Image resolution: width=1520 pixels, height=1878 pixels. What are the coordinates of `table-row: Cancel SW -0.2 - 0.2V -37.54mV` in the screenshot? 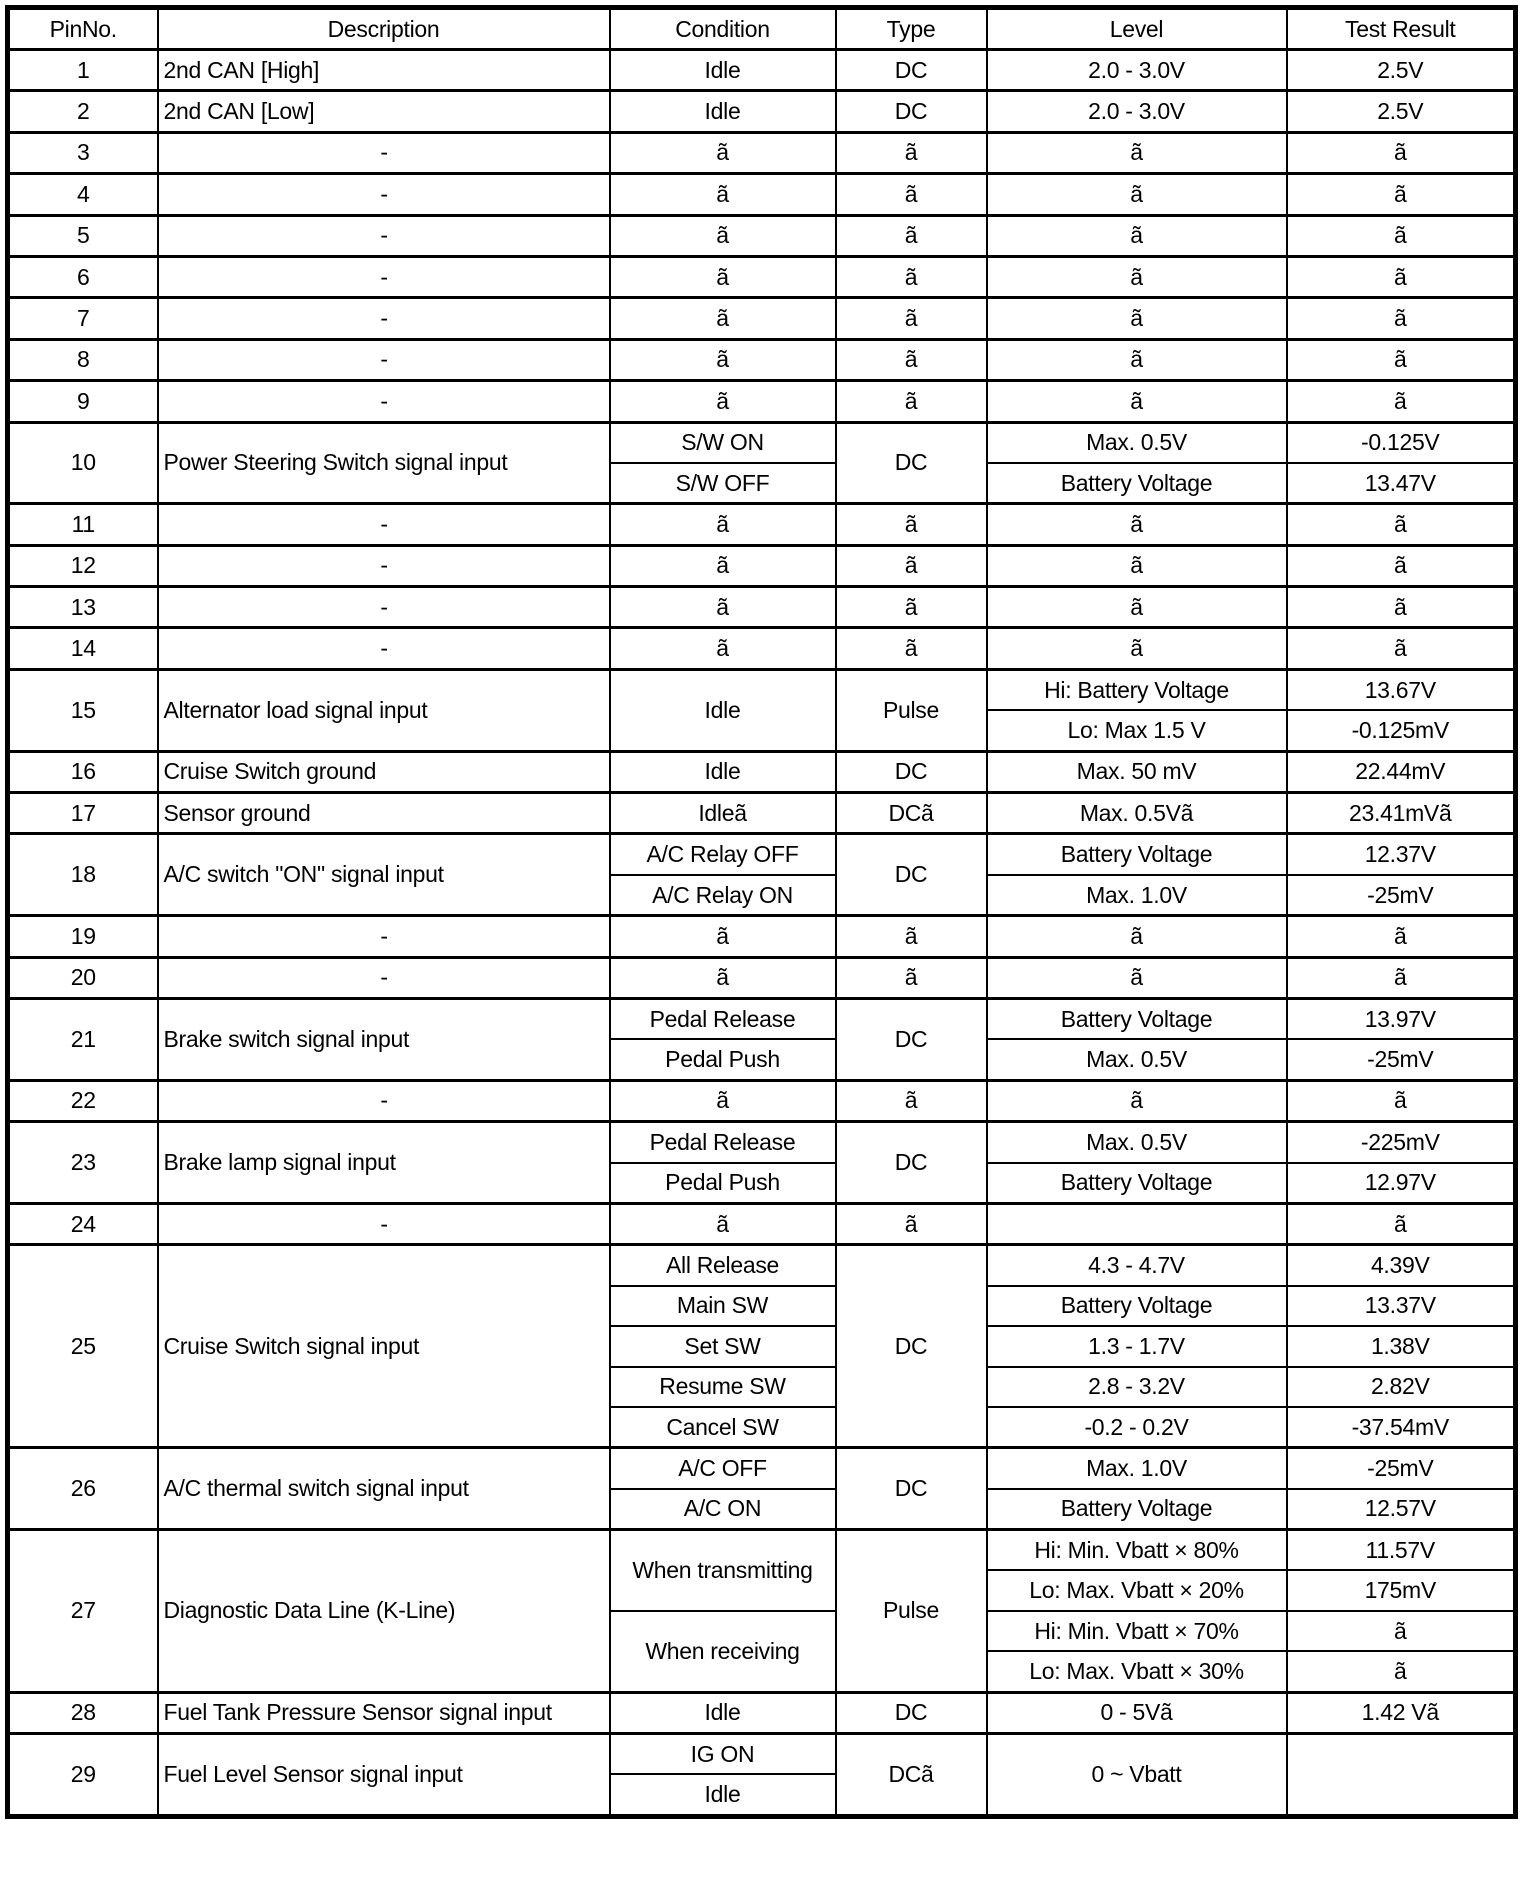 It's located at (762, 1427).